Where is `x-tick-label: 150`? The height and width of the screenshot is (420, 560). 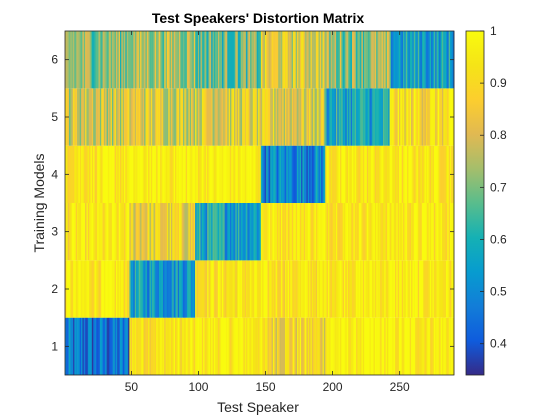 x-tick-label: 150 is located at coordinates (266, 387).